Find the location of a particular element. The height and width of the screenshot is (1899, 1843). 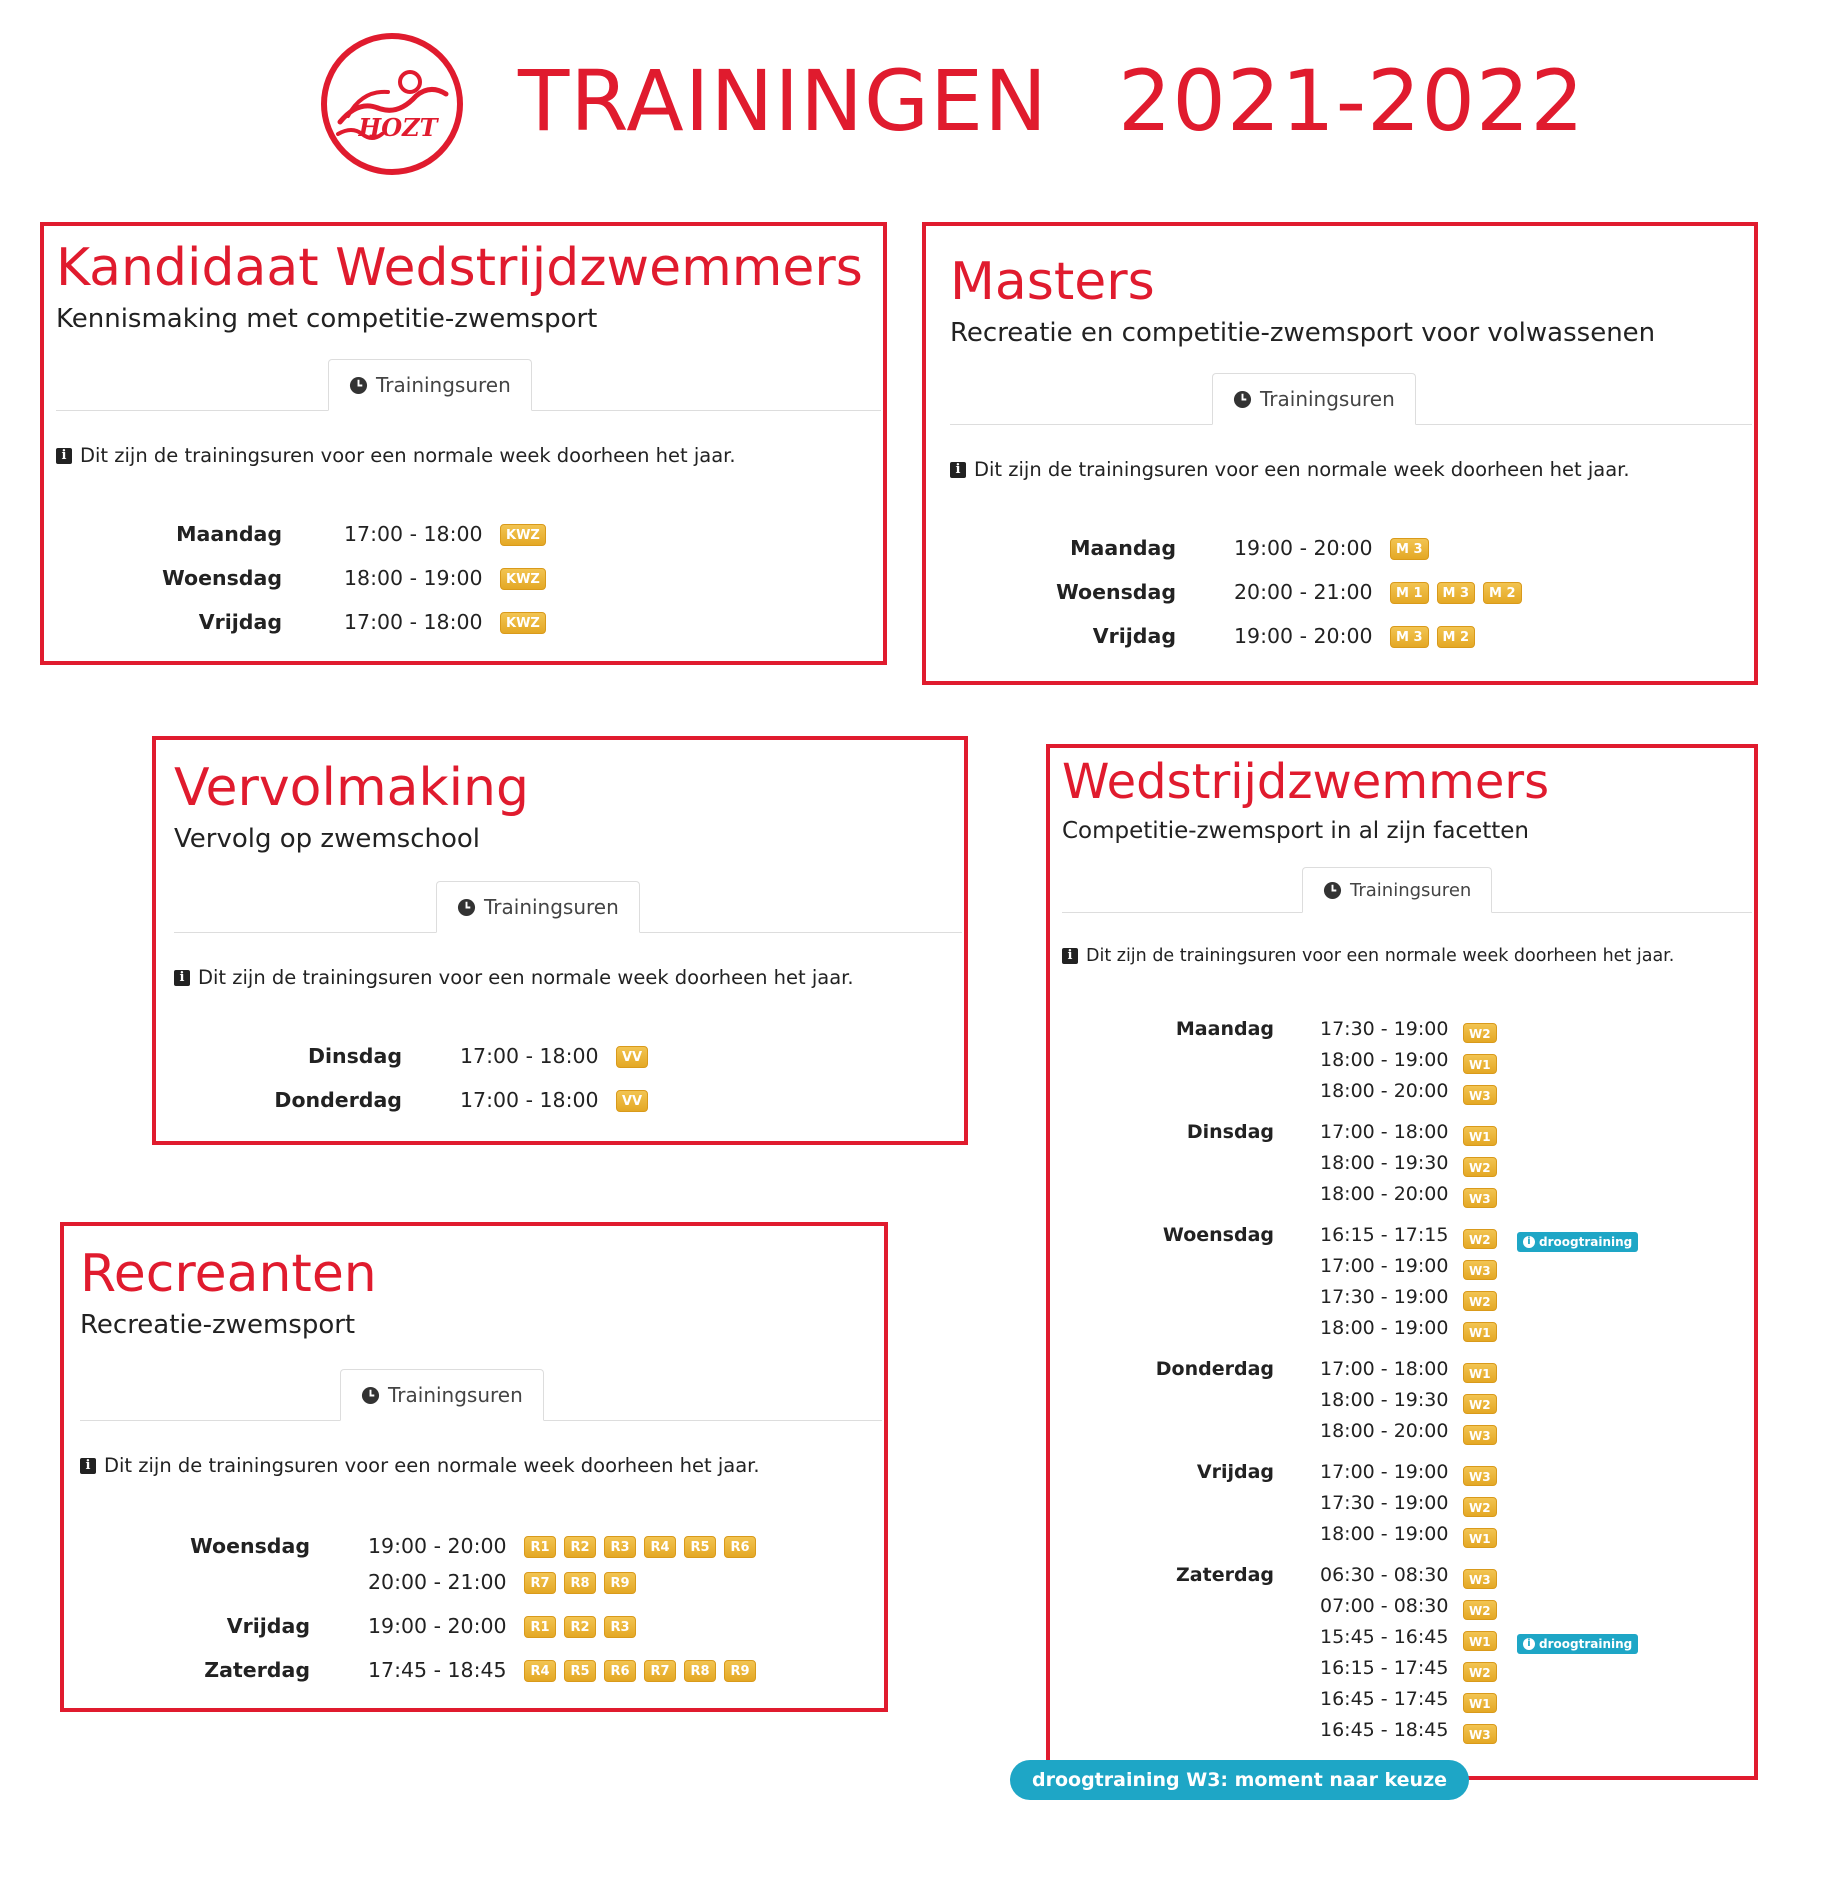

card-title: Vervolmaking is located at coordinates (351, 788).